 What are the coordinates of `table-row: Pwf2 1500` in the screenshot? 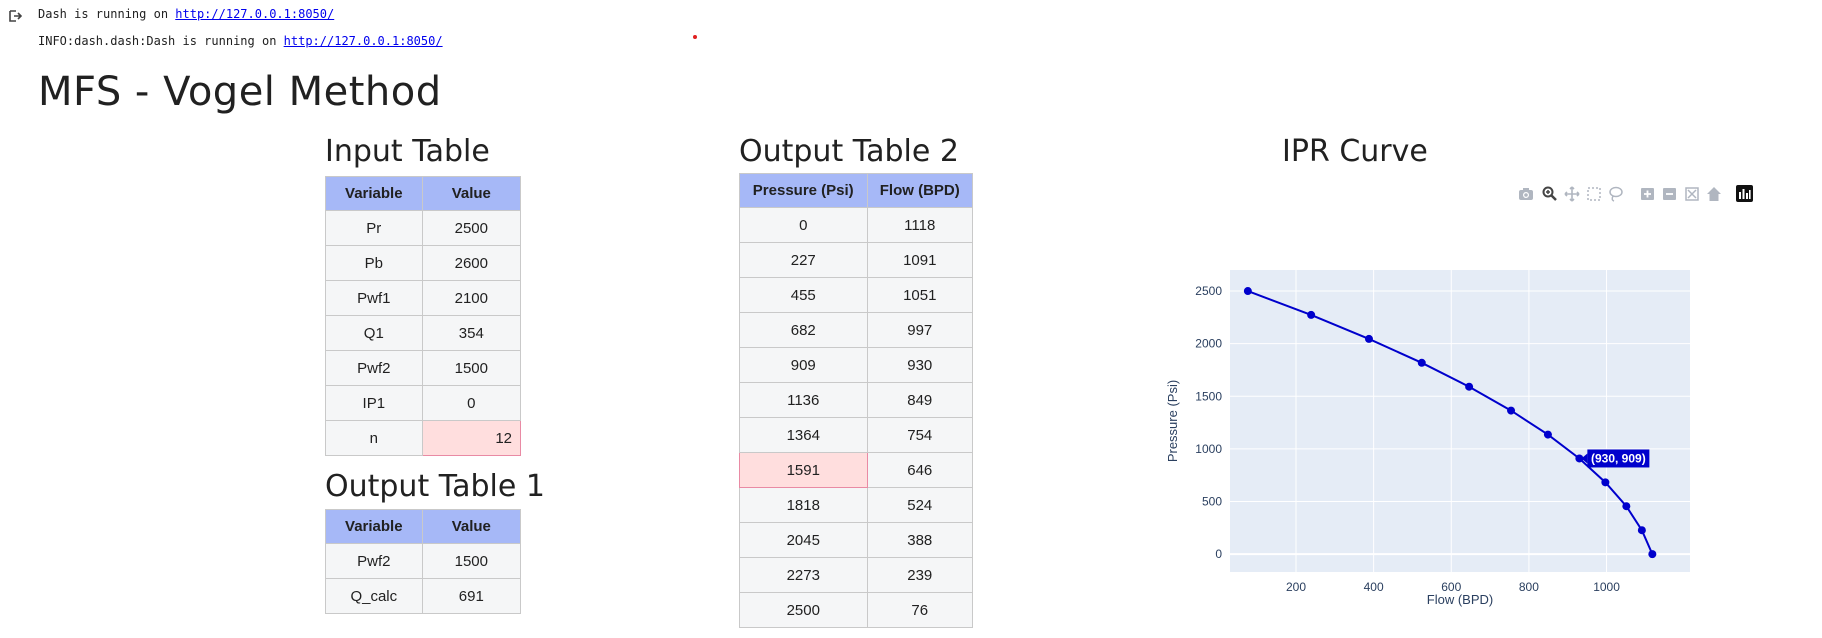 It's located at (423, 368).